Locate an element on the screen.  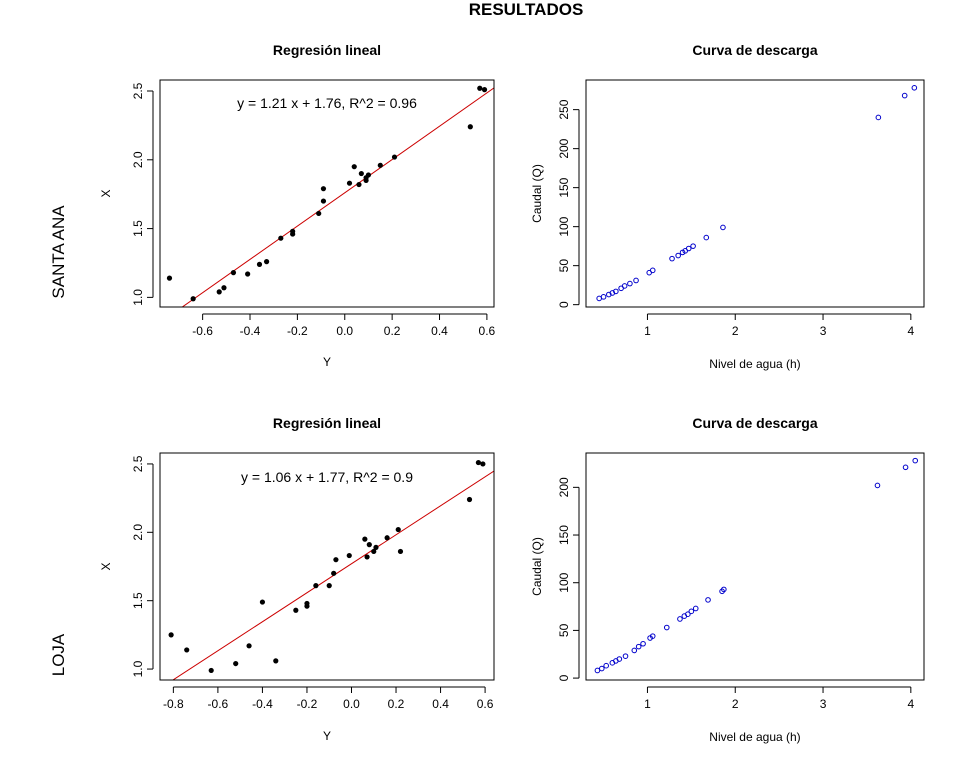
santa-ana-regression-y-tick-label-3: 2.5 is located at coordinates (138, 90).